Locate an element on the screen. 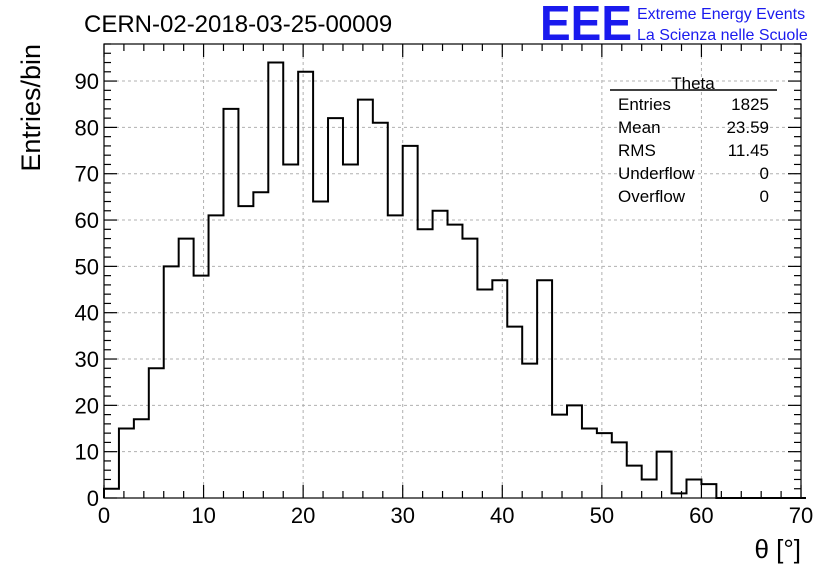  x-tick-label: 20 is located at coordinates (303, 515).